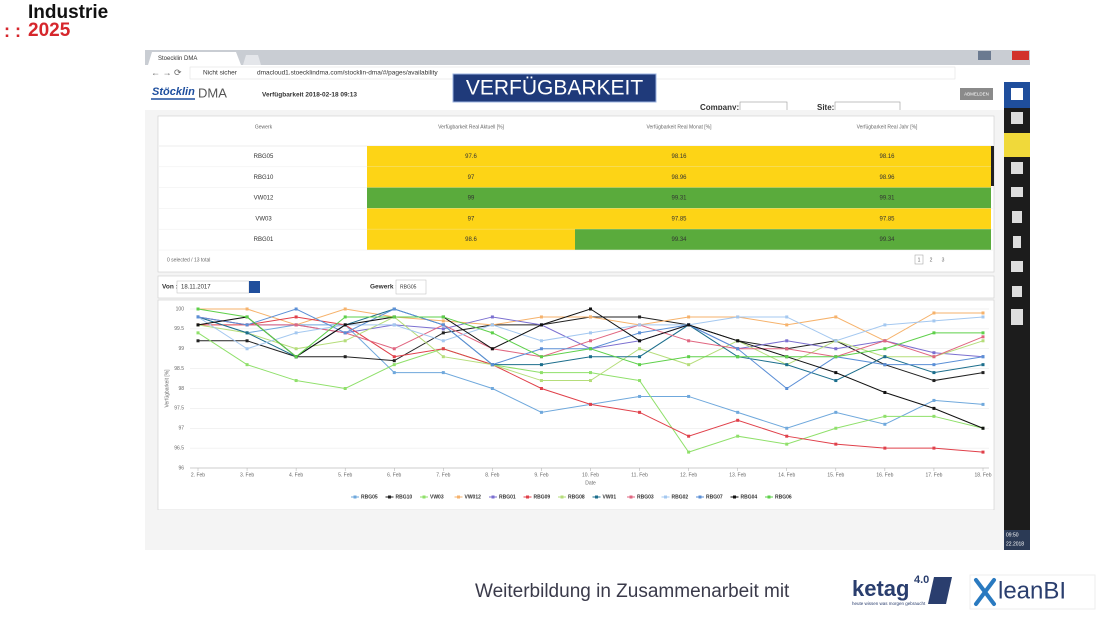  What do you see at coordinates (473, 497) in the screenshot?
I see `legend-label: VW012` at bounding box center [473, 497].